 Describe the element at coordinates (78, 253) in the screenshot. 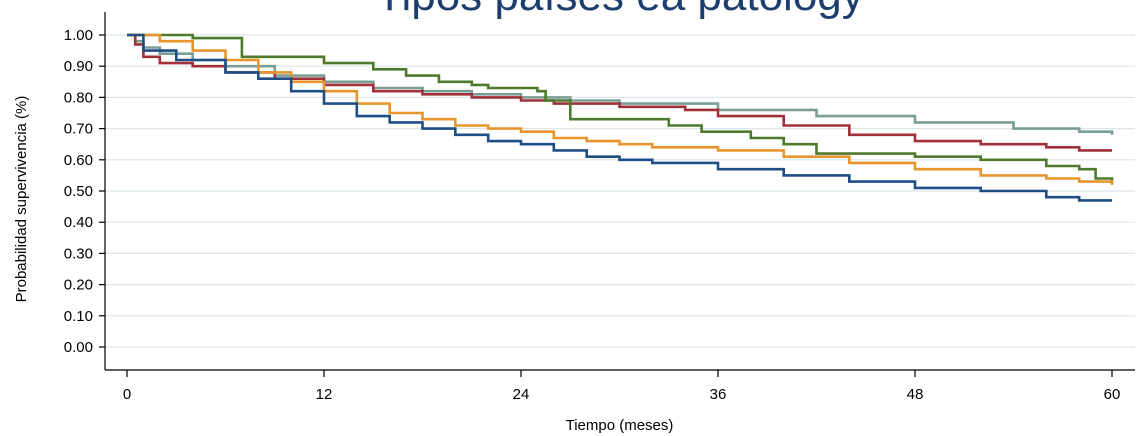

I see `y-tick-label: 0.30` at that location.